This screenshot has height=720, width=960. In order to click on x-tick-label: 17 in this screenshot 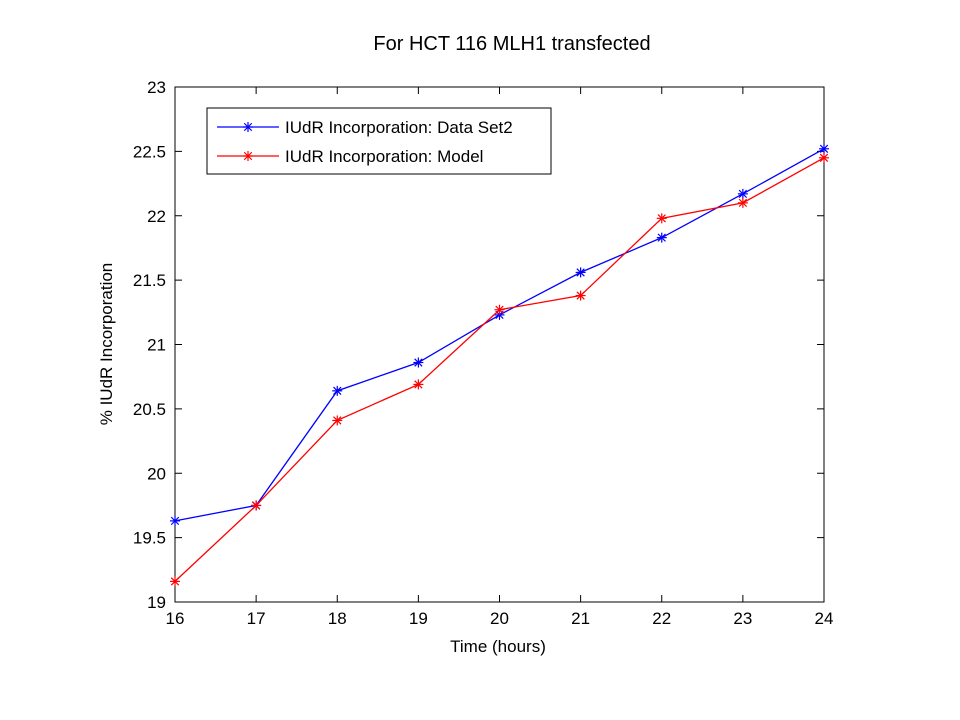, I will do `click(256, 618)`.